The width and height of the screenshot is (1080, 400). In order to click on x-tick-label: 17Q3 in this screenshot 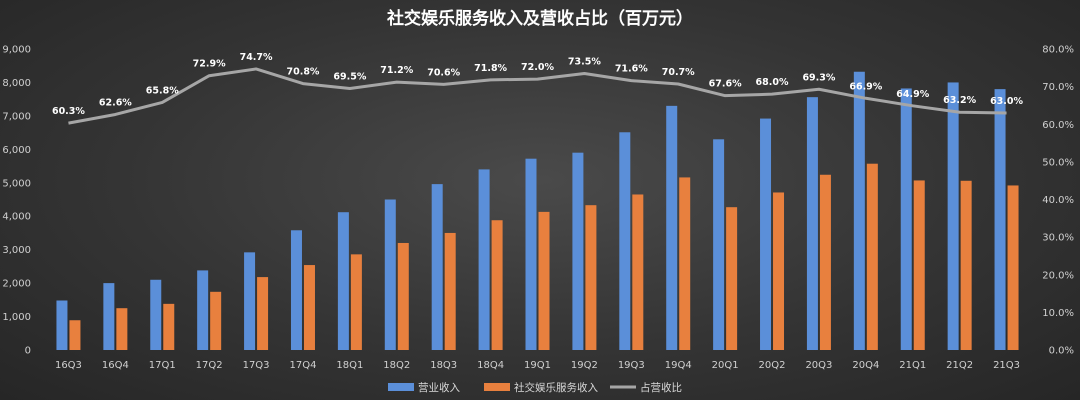, I will do `click(256, 365)`.